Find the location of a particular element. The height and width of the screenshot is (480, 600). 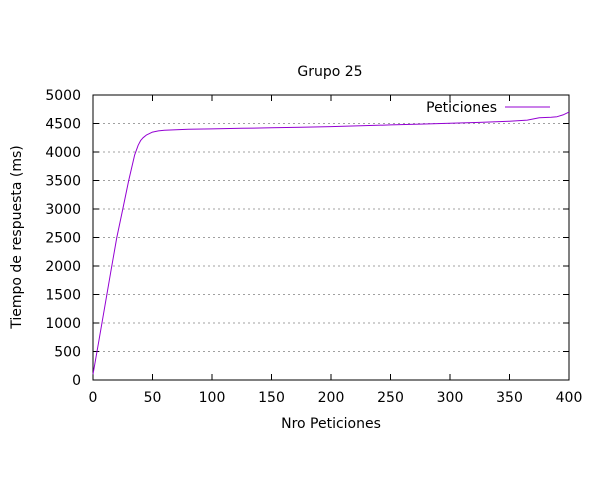

y-tick-label: 2500 is located at coordinates (63, 239).